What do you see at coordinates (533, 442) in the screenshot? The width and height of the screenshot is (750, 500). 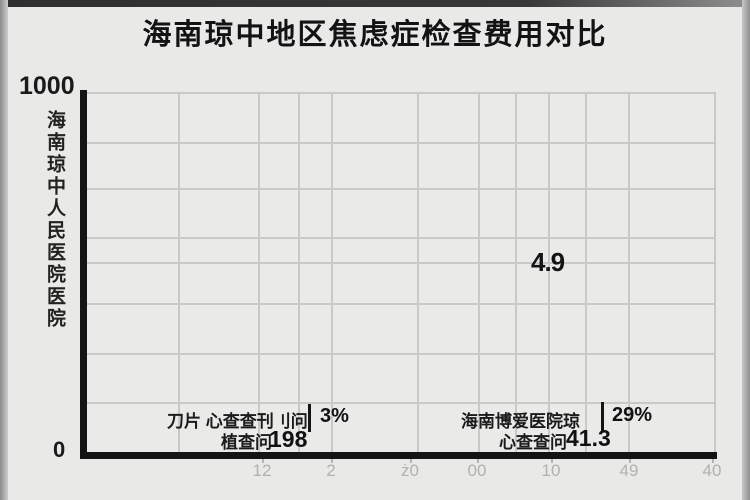 I see `annotation-right-line2: 心查查问` at bounding box center [533, 442].